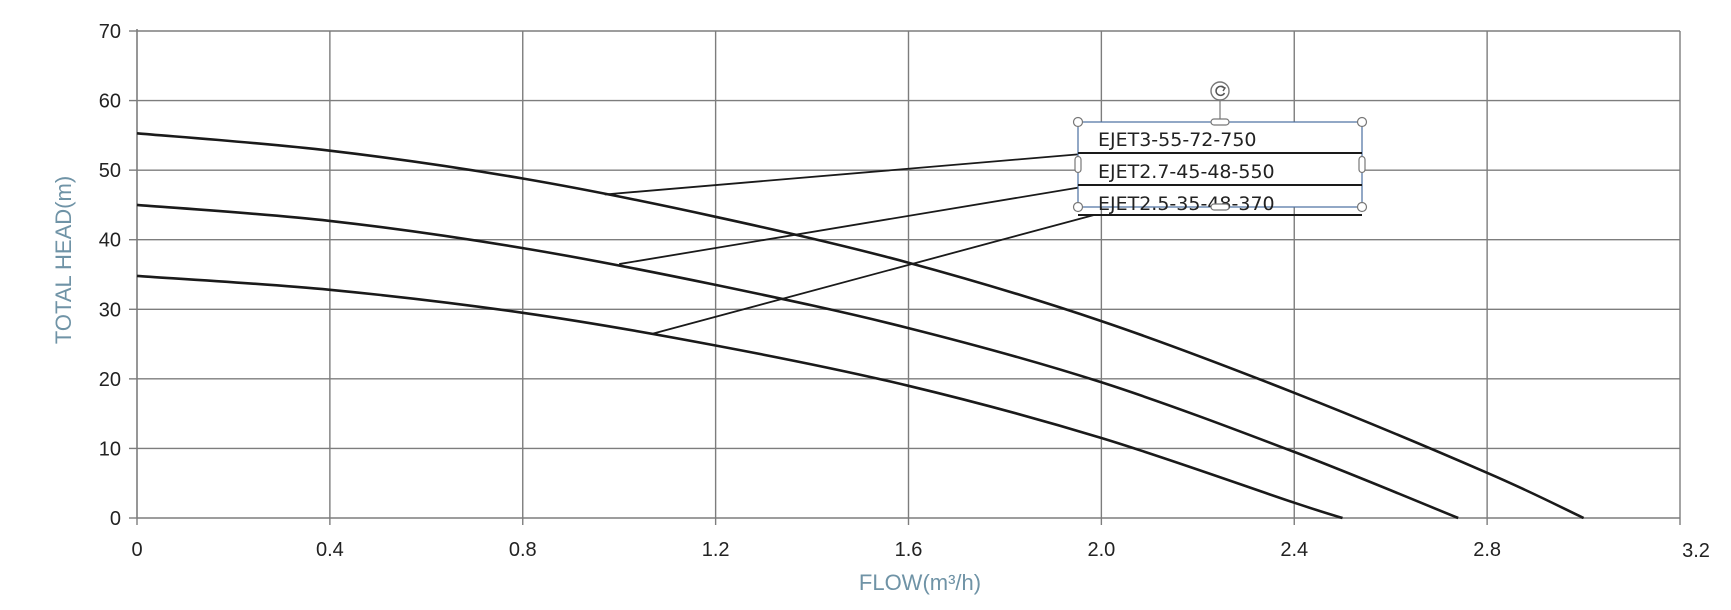 The image size is (1731, 610). What do you see at coordinates (1696, 551) in the screenshot?
I see `x-tick-label: 3.2` at bounding box center [1696, 551].